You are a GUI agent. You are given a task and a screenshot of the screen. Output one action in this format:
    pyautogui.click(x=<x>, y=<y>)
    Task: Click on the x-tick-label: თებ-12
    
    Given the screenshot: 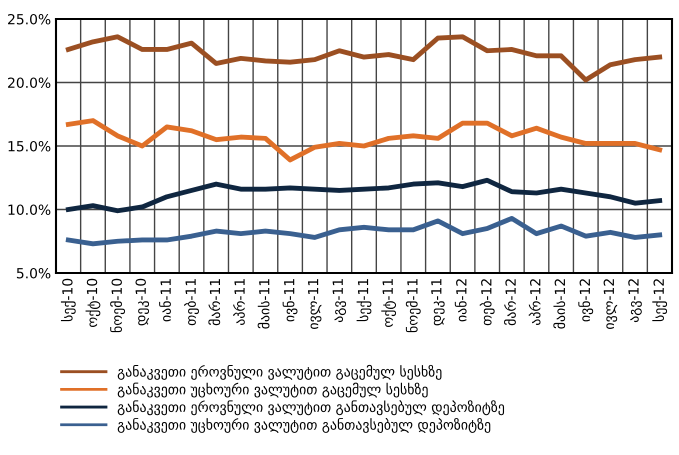 What is the action you would take?
    pyautogui.click(x=487, y=302)
    